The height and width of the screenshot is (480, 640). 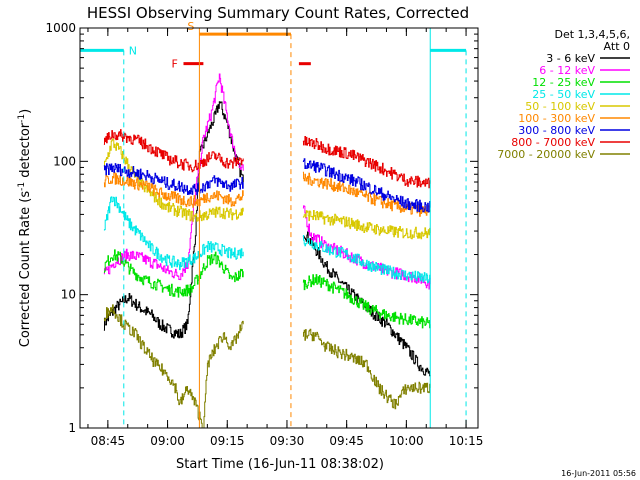 What do you see at coordinates (133, 50) in the screenshot?
I see `status-bar-1-label: N` at bounding box center [133, 50].